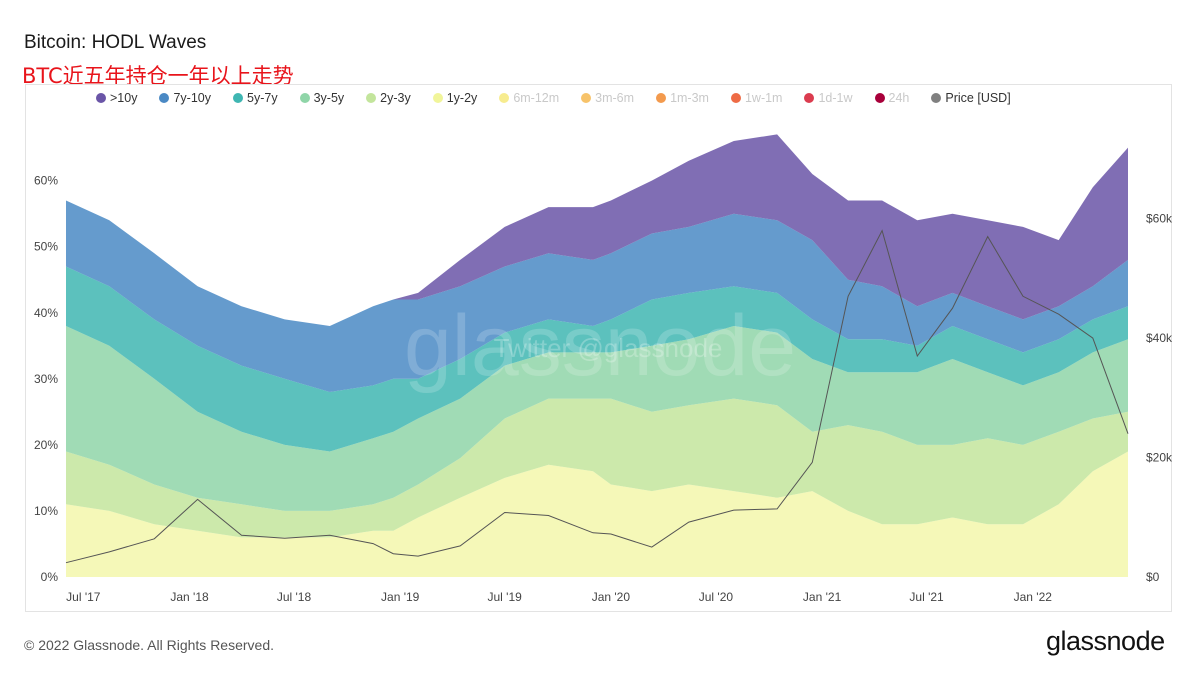  What do you see at coordinates (46, 313) in the screenshot?
I see `y-left-tick-label: 40%` at bounding box center [46, 313].